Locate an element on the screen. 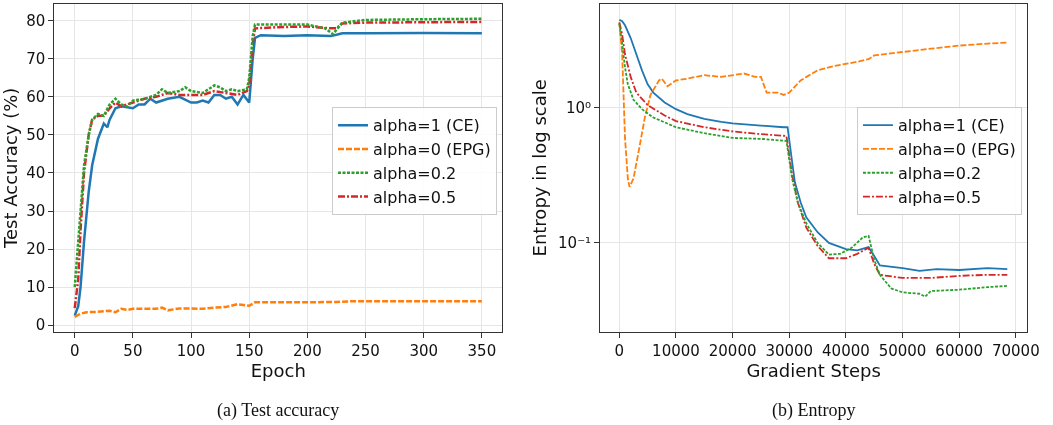 The image size is (1053, 425). x-tick-label: 20000 is located at coordinates (732, 350).